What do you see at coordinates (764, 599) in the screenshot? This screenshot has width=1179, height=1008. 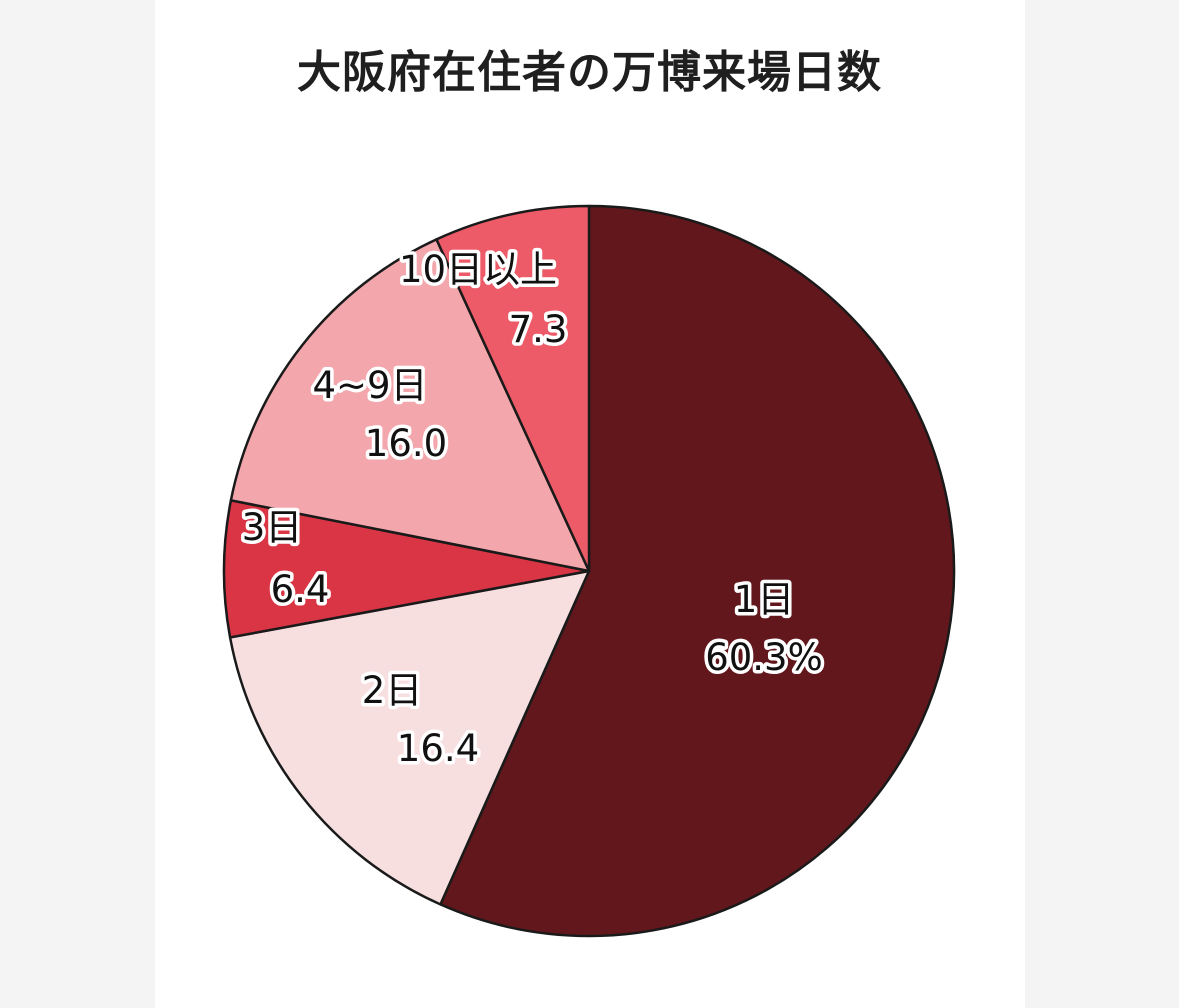 I see `slice-label-1: 1日` at bounding box center [764, 599].